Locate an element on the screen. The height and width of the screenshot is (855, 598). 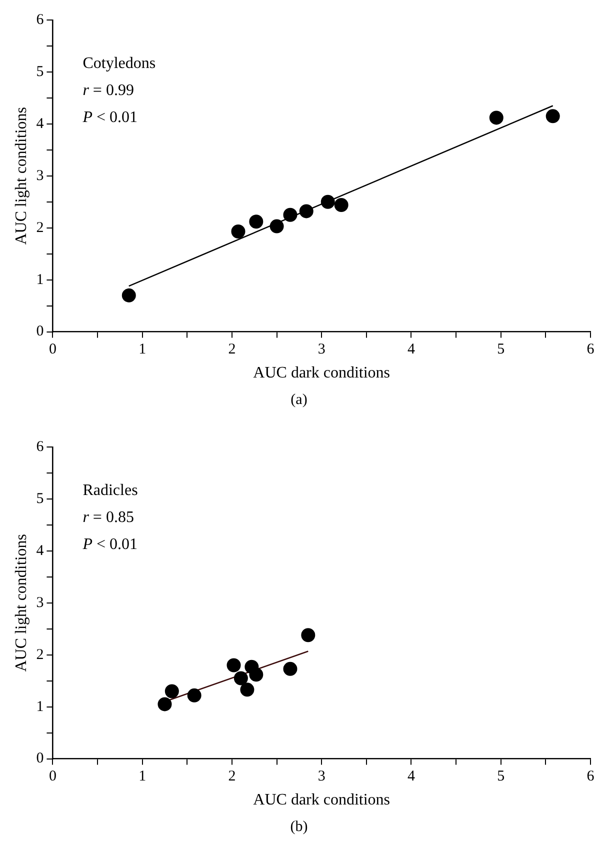
annotation: r = 0.85 is located at coordinates (108, 517).